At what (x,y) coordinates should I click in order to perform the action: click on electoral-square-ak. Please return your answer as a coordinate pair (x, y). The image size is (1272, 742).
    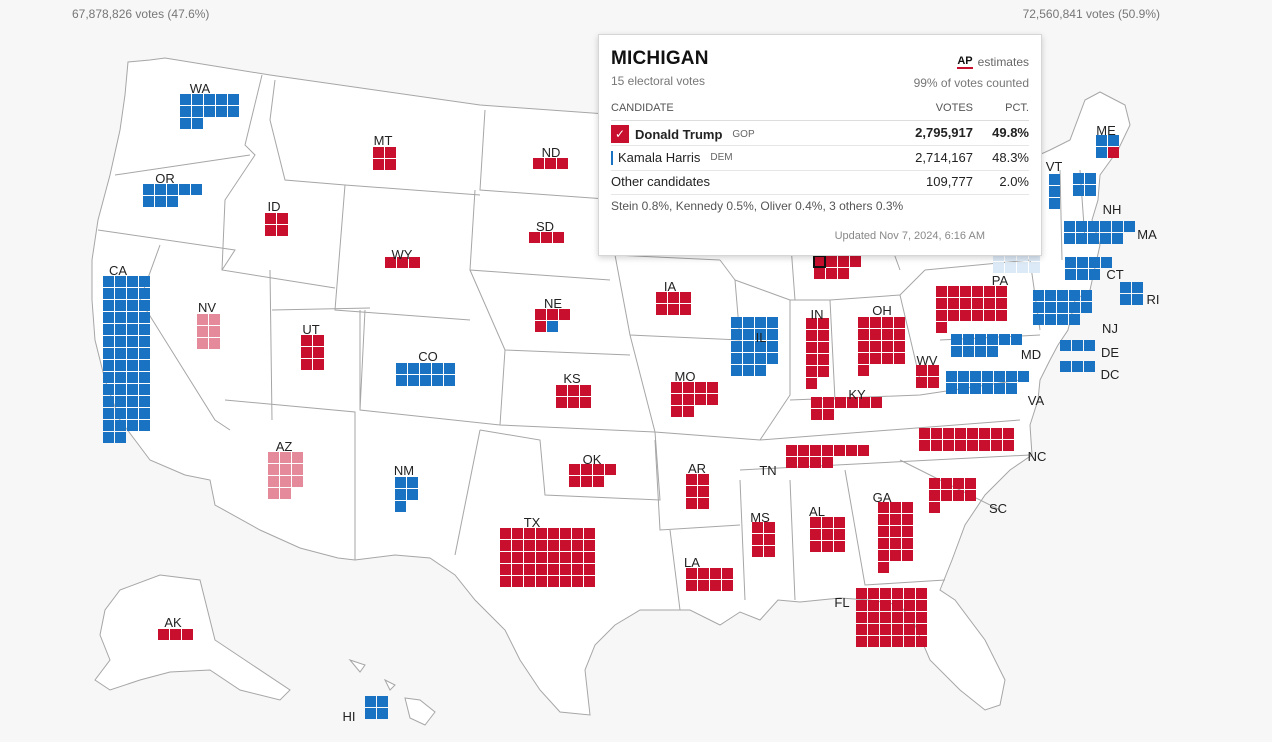
    Looking at the image, I should click on (175, 634).